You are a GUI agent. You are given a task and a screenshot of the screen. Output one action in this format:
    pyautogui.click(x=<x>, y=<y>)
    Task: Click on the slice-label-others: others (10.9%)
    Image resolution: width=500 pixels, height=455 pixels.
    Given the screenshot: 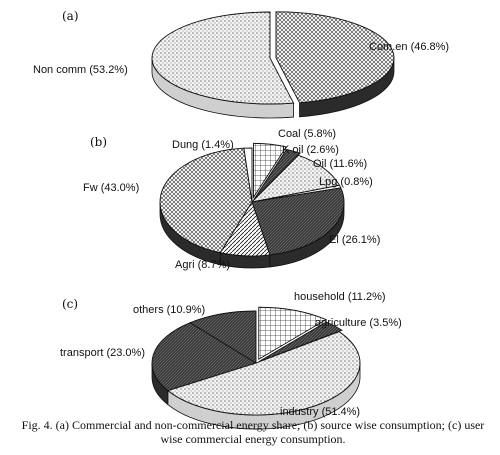 What is the action you would take?
    pyautogui.click(x=169, y=310)
    